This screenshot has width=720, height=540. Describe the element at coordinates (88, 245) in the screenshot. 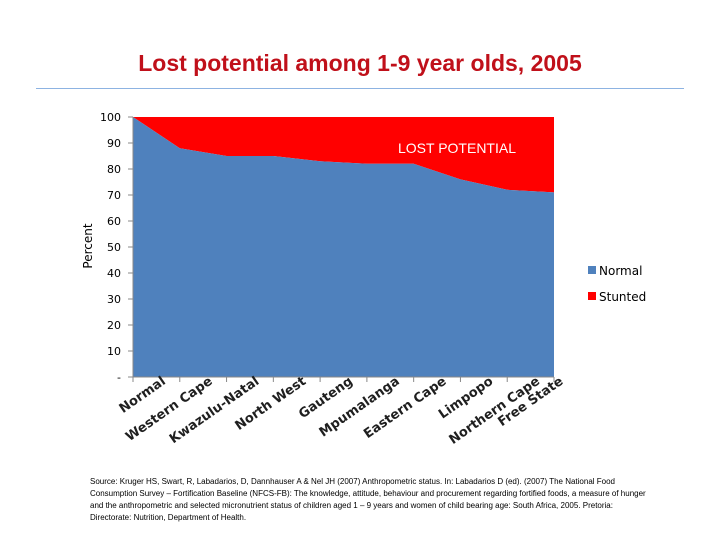

I see `y-axis-label: Percent` at that location.